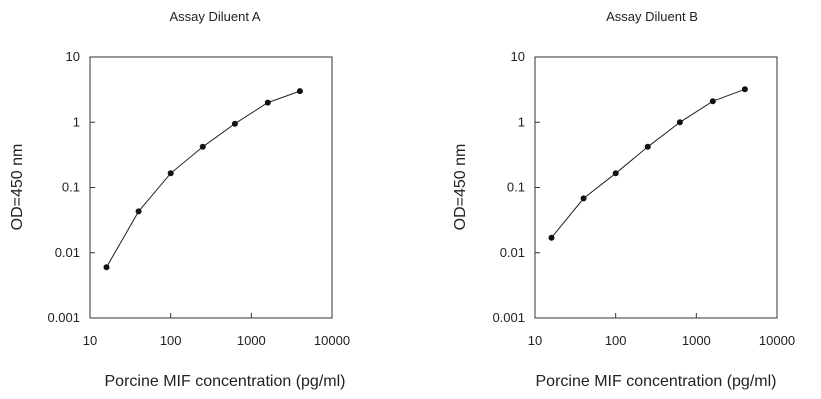 This screenshot has height=399, width=821. What do you see at coordinates (214, 16) in the screenshot?
I see `chart-title: Assay Diluent A` at bounding box center [214, 16].